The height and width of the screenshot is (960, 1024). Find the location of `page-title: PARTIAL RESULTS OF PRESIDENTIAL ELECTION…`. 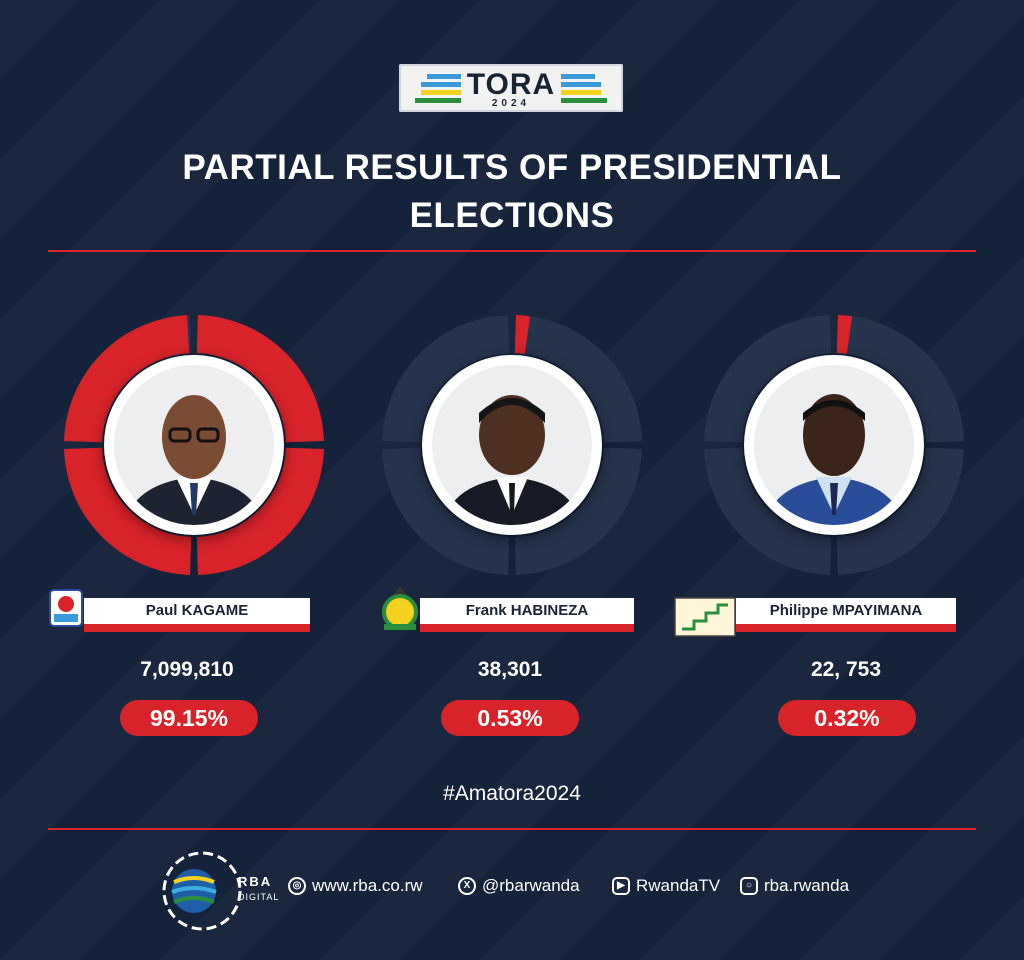

page-title: PARTIAL RESULTS OF PRESIDENTIAL ELECTION… is located at coordinates (512, 191).